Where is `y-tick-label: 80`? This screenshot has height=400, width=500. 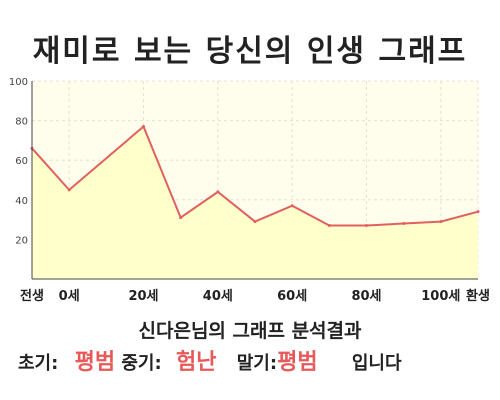 y-tick-label: 80 is located at coordinates (21, 122).